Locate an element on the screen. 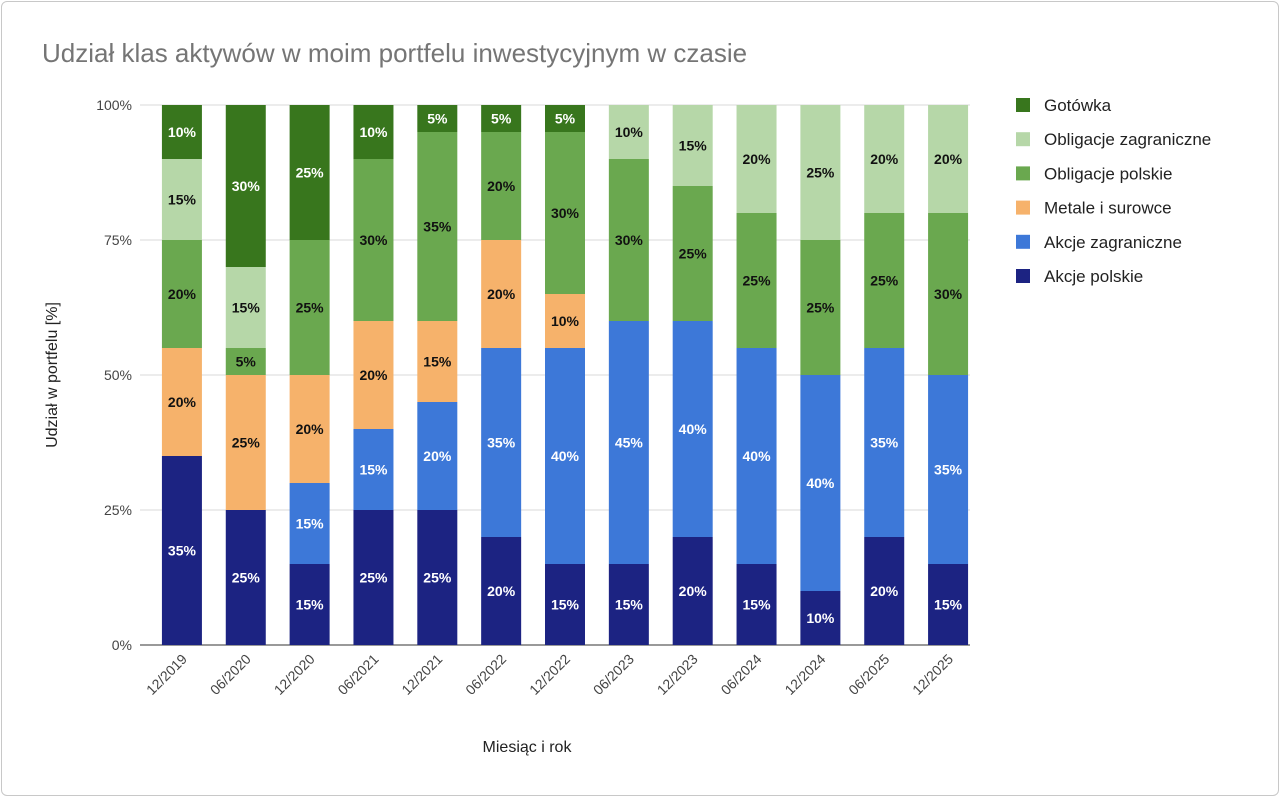 This screenshot has height=797, width=1280. x-tick-label: 12/2025 is located at coordinates (932, 674).